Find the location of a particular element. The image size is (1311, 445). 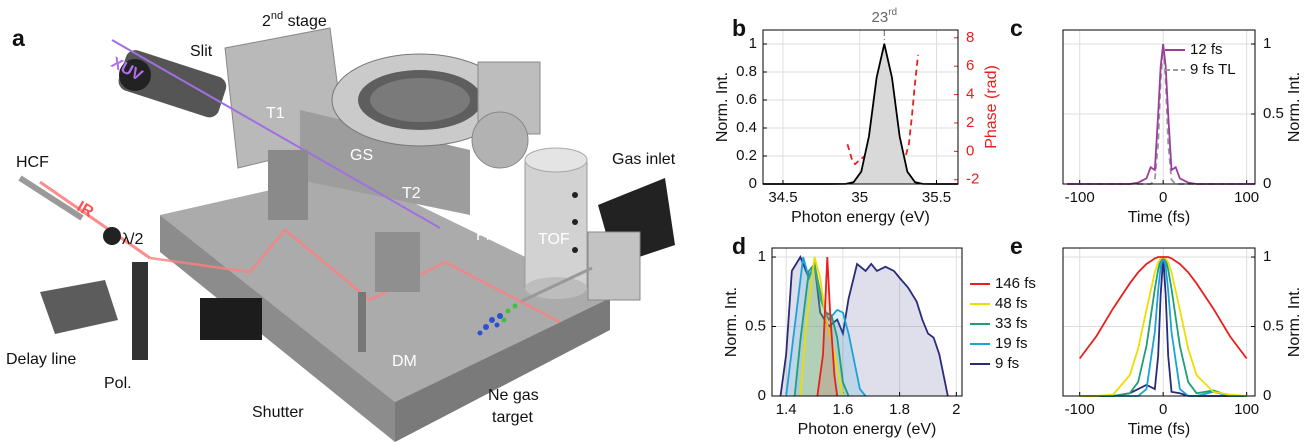

title-sup: nd is located at coordinates (277, 16).